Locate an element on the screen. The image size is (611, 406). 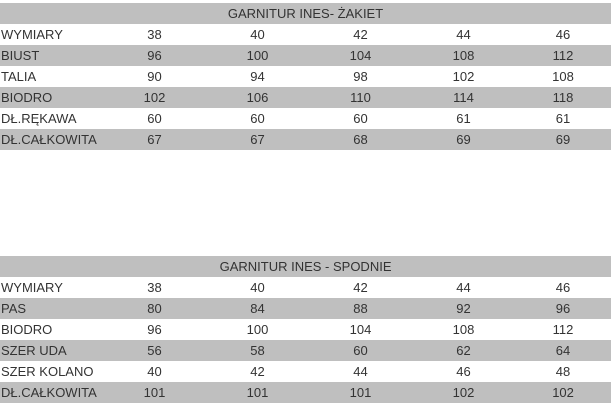
size-value: 110 is located at coordinates (360, 97).